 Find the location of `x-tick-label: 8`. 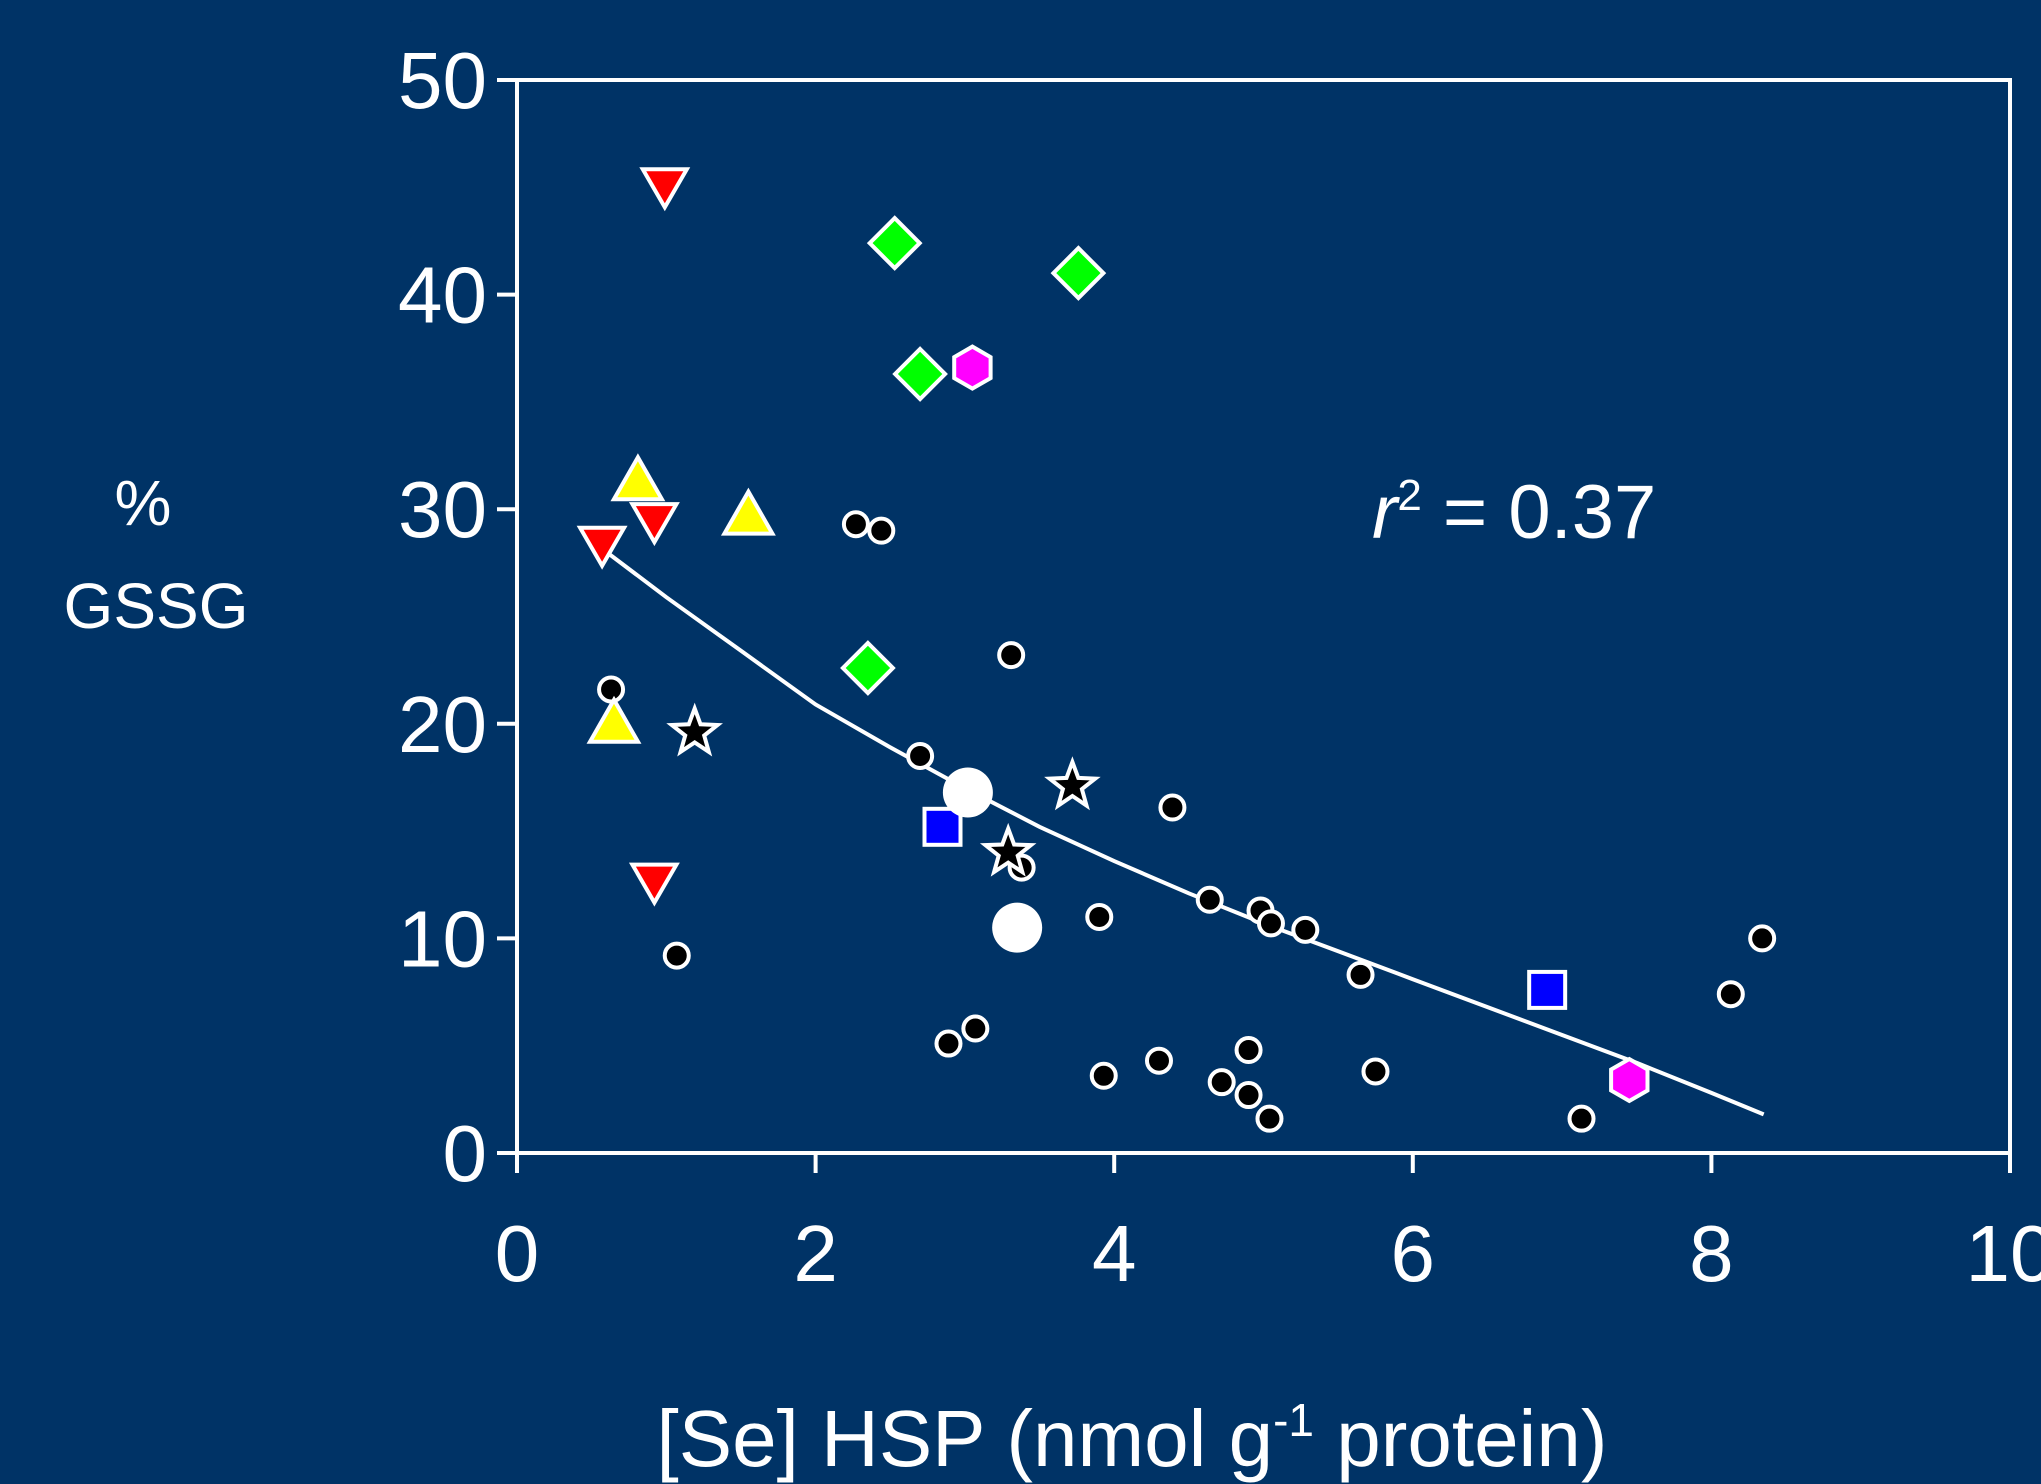

x-tick-label: 8 is located at coordinates (1711, 1253).